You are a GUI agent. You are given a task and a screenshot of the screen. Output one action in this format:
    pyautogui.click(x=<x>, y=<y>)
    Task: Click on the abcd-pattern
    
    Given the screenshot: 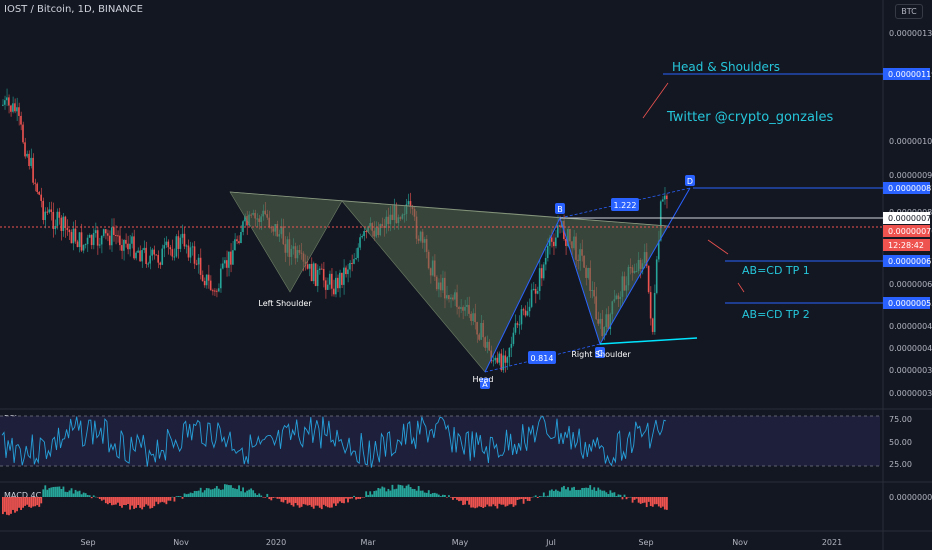 What is the action you would take?
    pyautogui.click(x=587, y=280)
    